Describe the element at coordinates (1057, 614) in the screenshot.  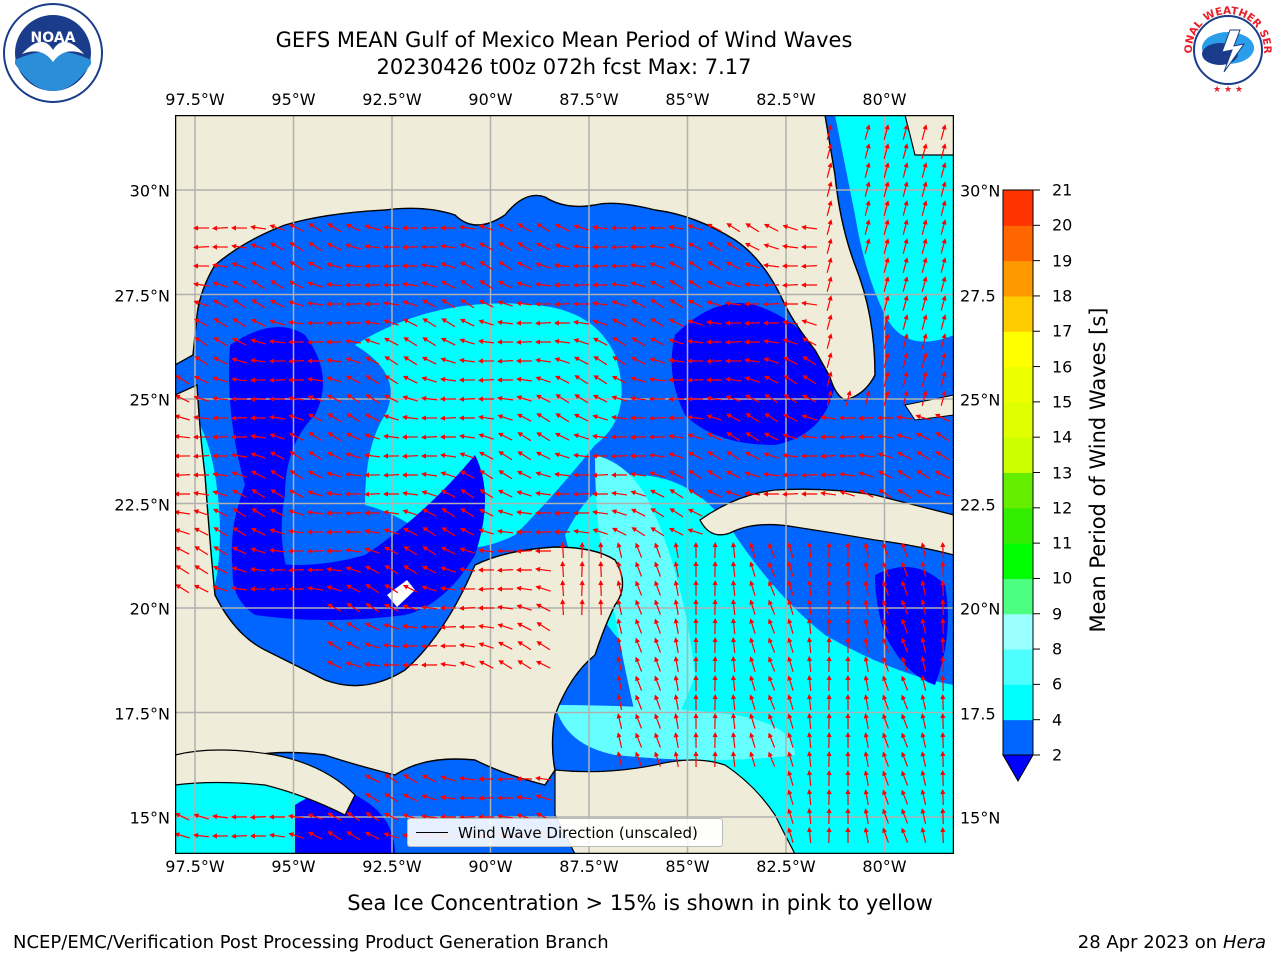
I see `colorbar-tick-label: 9` at that location.